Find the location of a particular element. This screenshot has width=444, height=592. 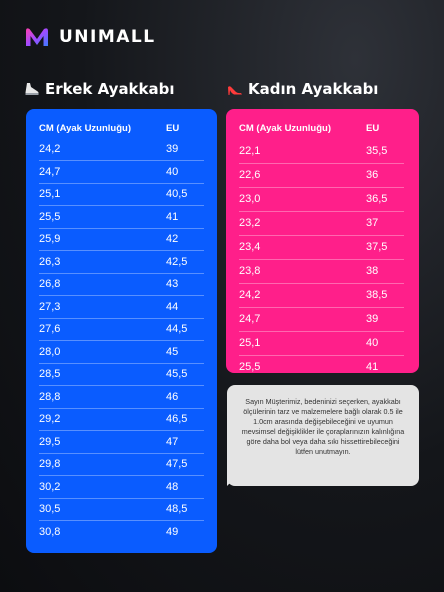

cm-cell: 30,2 is located at coordinates (50, 486).